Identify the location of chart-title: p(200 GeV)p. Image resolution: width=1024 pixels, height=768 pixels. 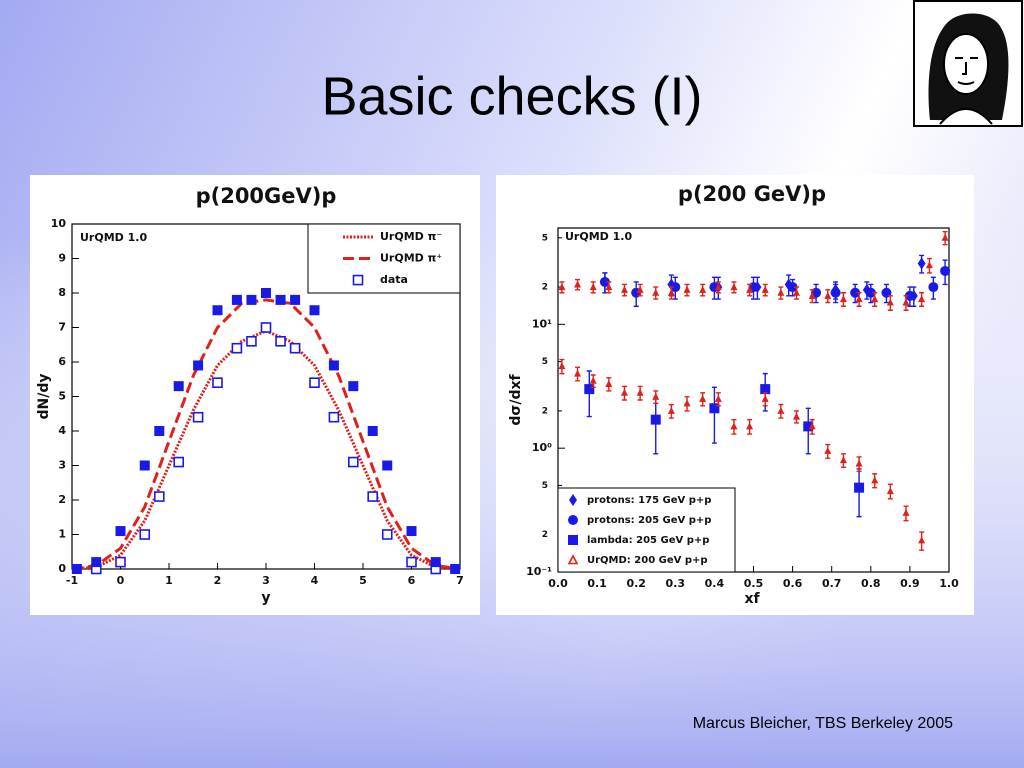
(752, 194).